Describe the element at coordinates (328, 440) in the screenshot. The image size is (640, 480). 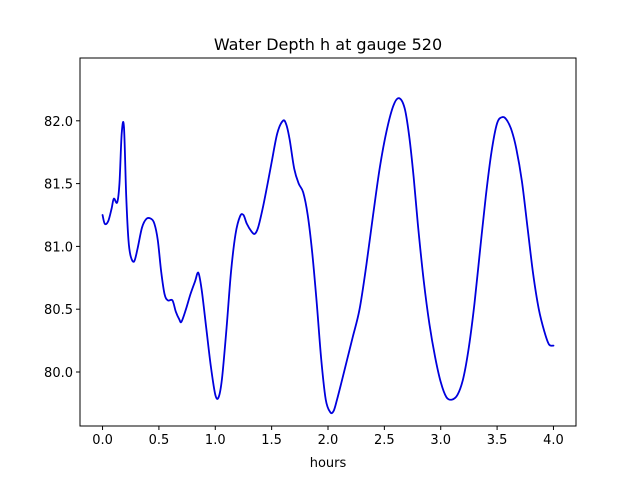
I see `x-tick-label: 2.0` at that location.